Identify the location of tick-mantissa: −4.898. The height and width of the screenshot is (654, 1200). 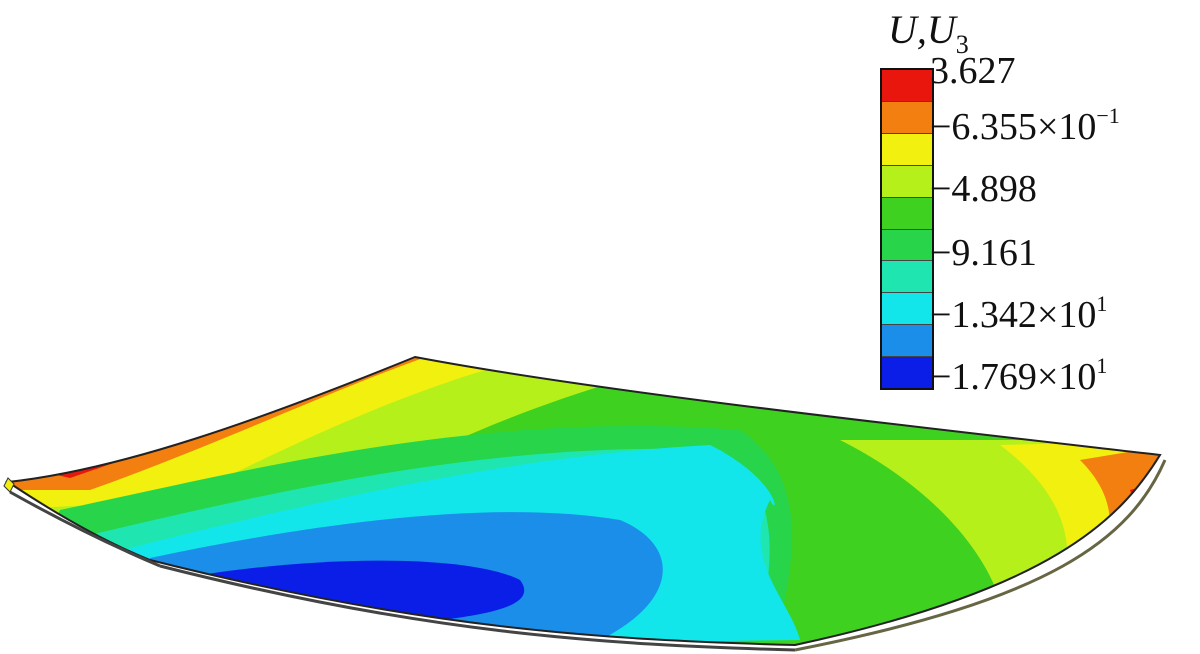
(983, 189).